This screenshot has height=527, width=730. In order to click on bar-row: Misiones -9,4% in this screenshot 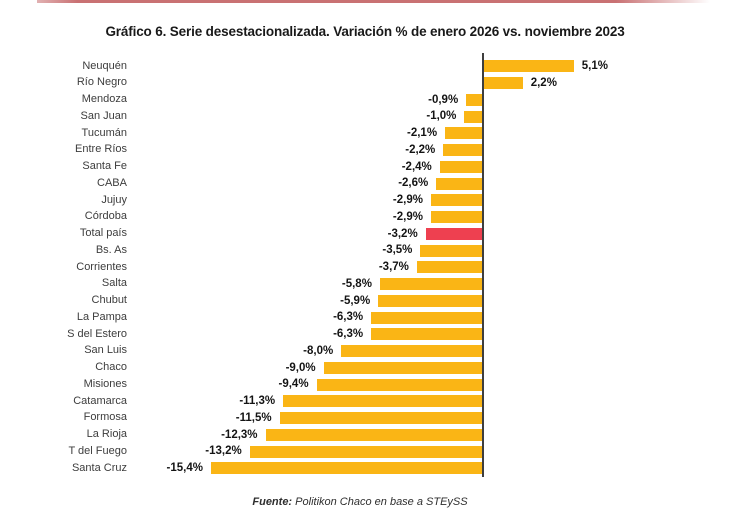, I will do `click(365, 384)`.